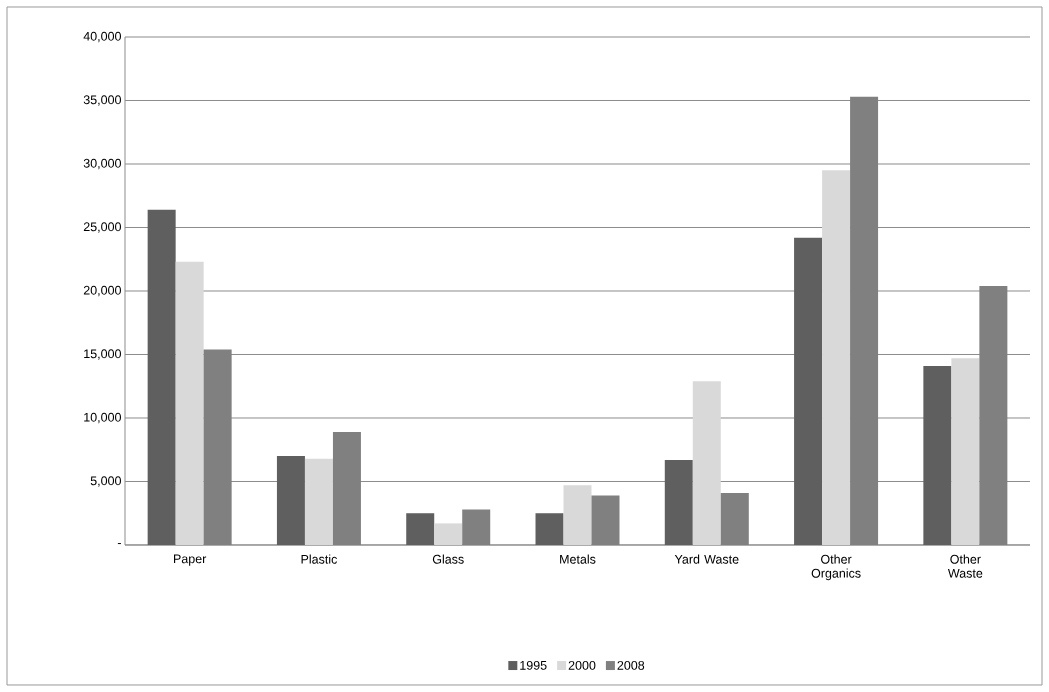 This screenshot has width=1049, height=692. What do you see at coordinates (533, 665) in the screenshot?
I see `legend-label: 1995` at bounding box center [533, 665].